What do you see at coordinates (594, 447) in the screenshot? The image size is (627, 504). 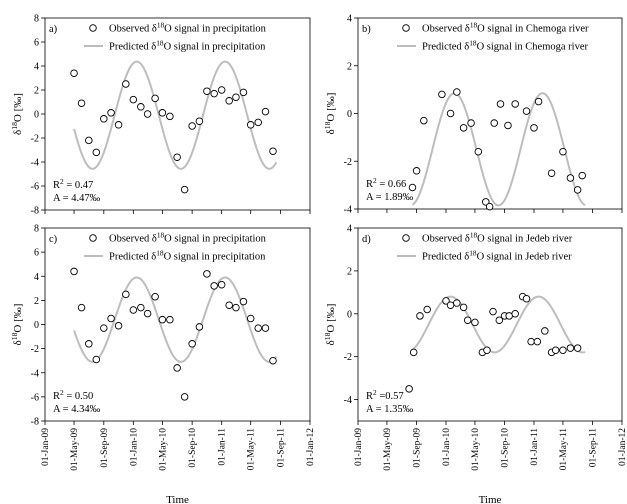 I see `x-tick-label: 01-Sep-11` at bounding box center [594, 447].